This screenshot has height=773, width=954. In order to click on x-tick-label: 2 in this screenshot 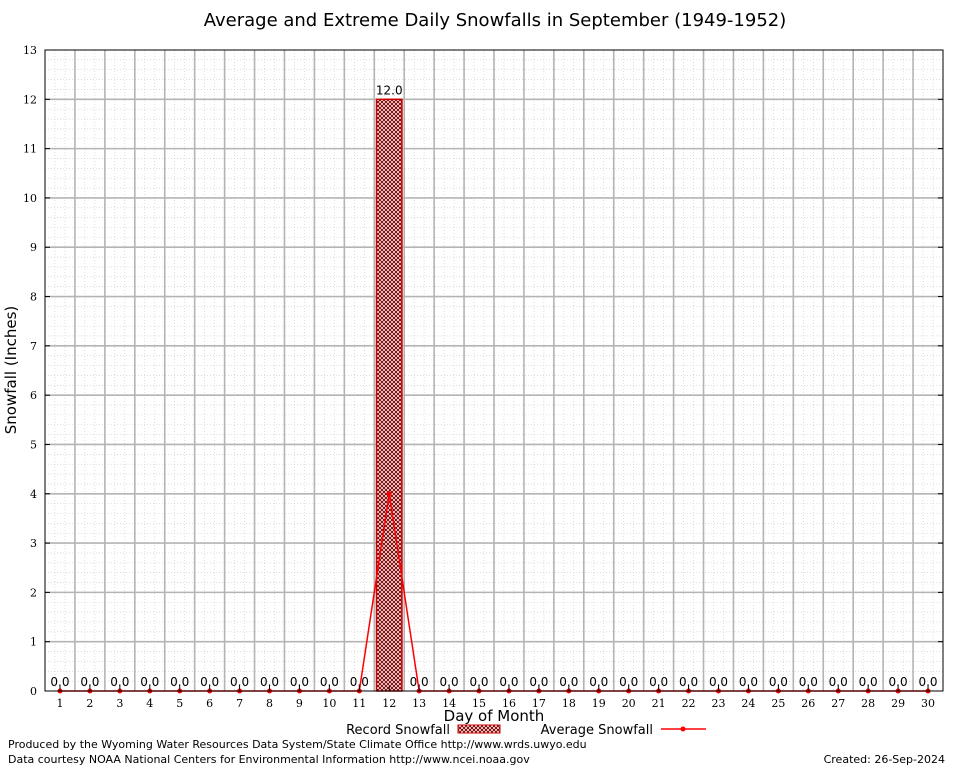, I will do `click(89, 703)`.